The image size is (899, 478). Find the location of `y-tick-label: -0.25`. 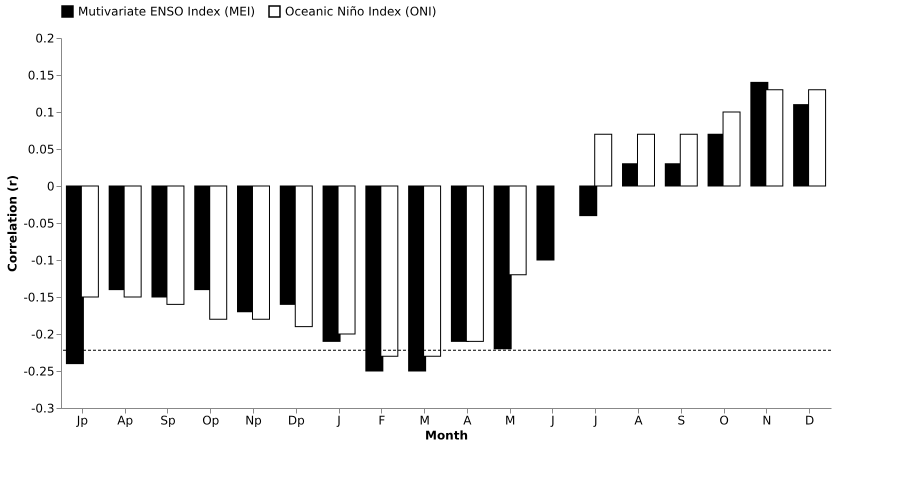

y-tick-label: -0.25 is located at coordinates (38, 371).